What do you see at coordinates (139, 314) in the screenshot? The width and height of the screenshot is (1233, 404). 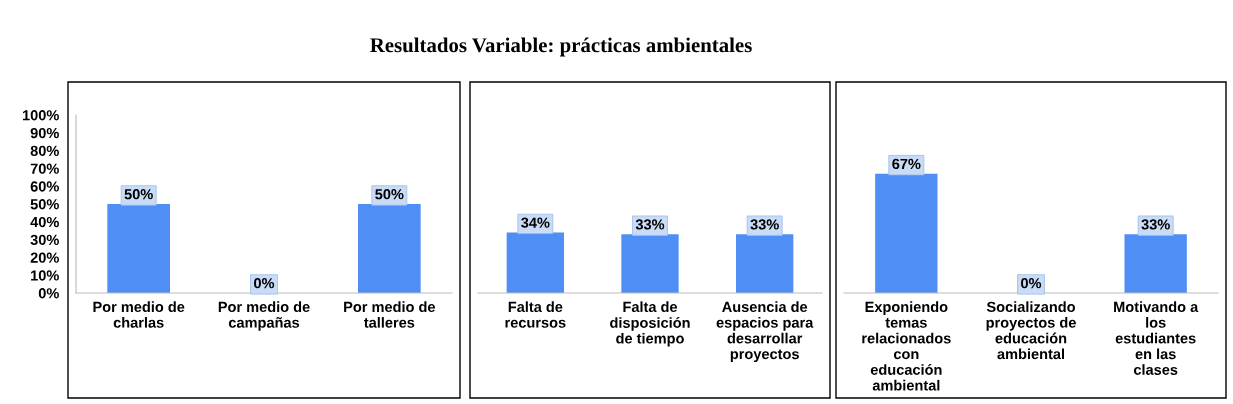 I see `x-tick-label: Por medio de charlas` at bounding box center [139, 314].